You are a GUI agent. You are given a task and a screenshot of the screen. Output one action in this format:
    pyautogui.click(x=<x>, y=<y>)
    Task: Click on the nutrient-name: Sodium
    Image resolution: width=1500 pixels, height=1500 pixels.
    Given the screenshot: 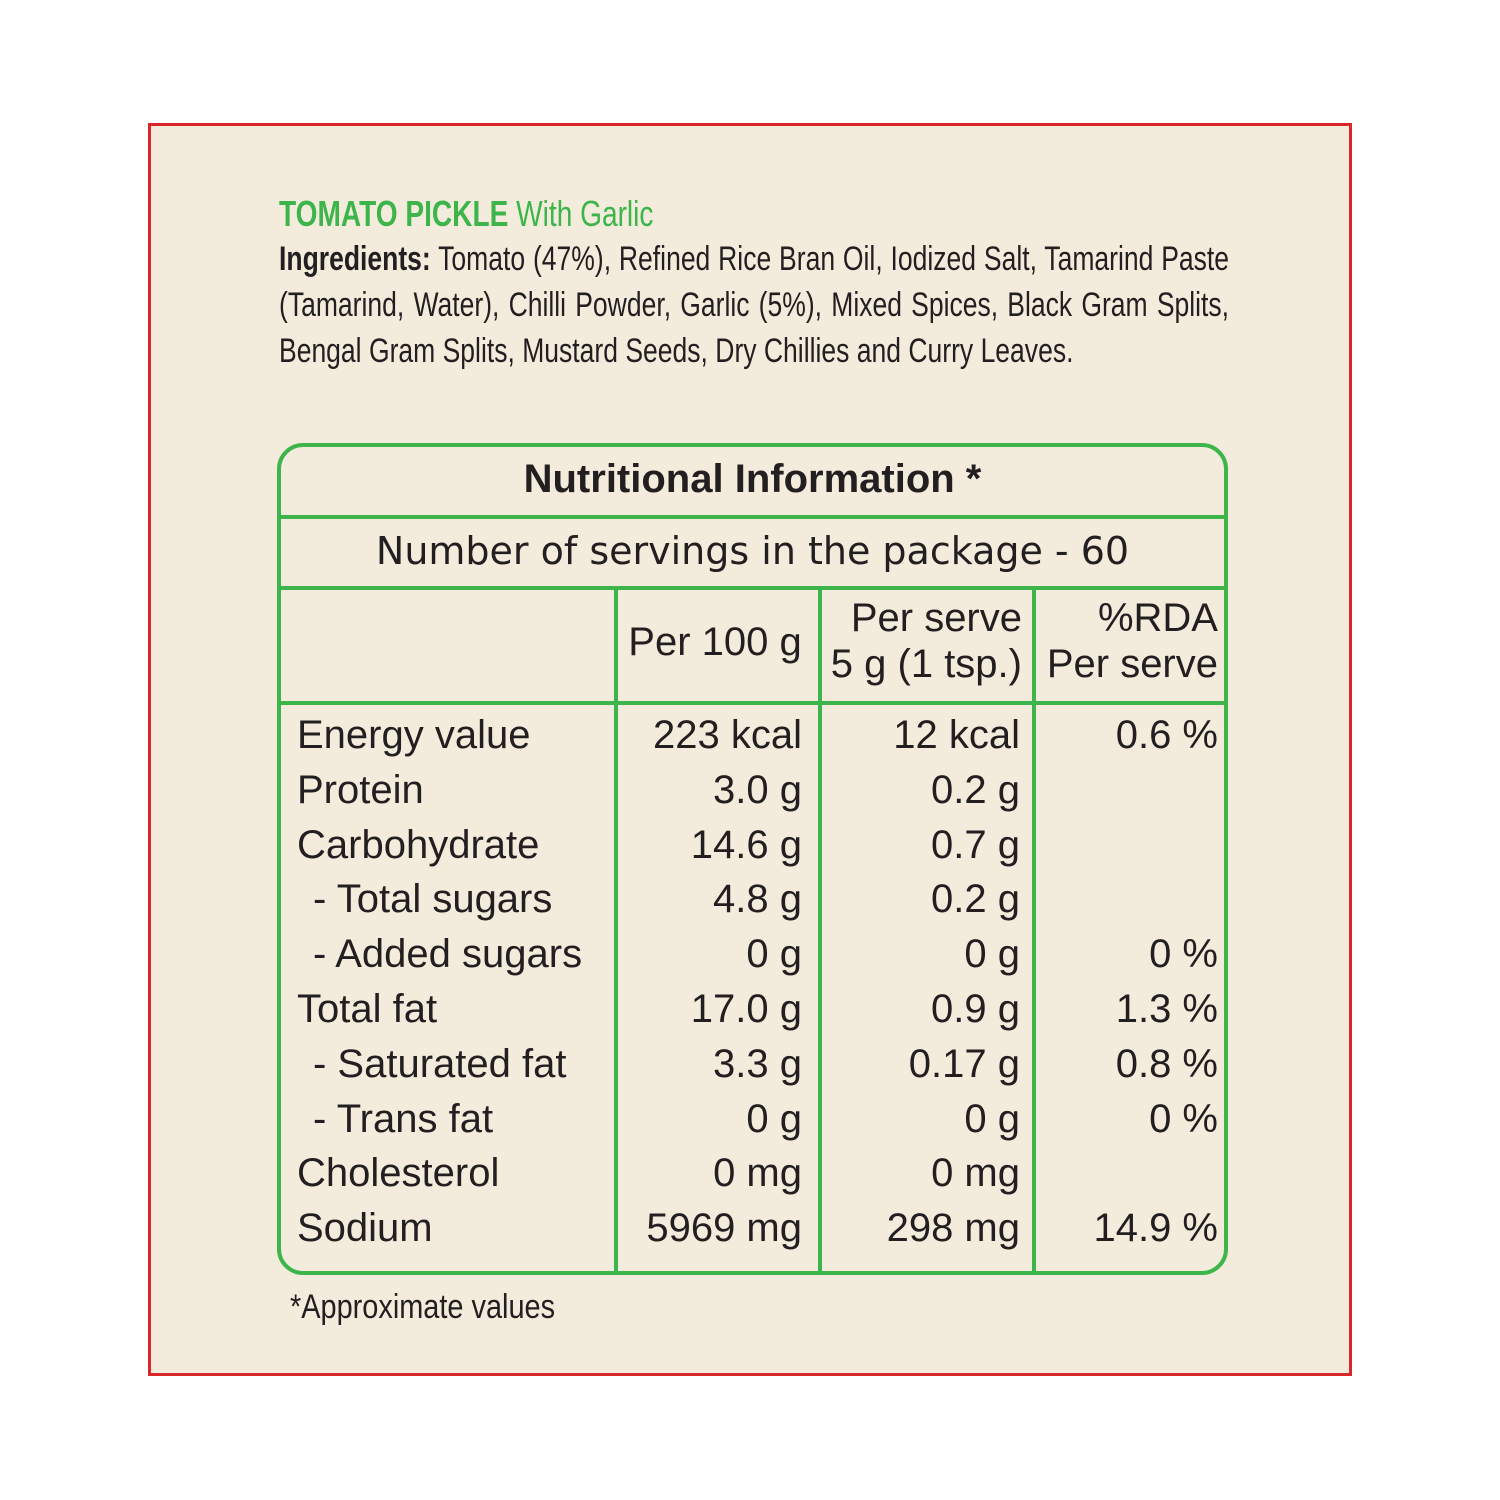 What is the action you would take?
    pyautogui.click(x=365, y=1228)
    